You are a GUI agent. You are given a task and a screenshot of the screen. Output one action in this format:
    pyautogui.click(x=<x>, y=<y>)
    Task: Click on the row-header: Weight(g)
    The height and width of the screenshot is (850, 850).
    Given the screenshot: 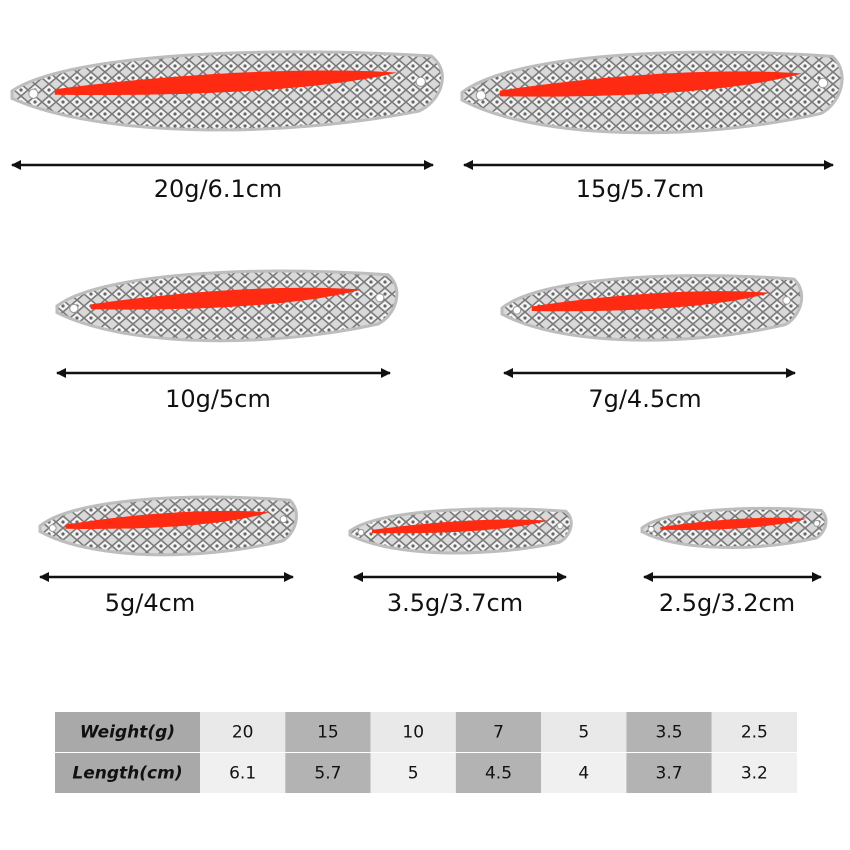 What is the action you would take?
    pyautogui.click(x=127, y=733)
    